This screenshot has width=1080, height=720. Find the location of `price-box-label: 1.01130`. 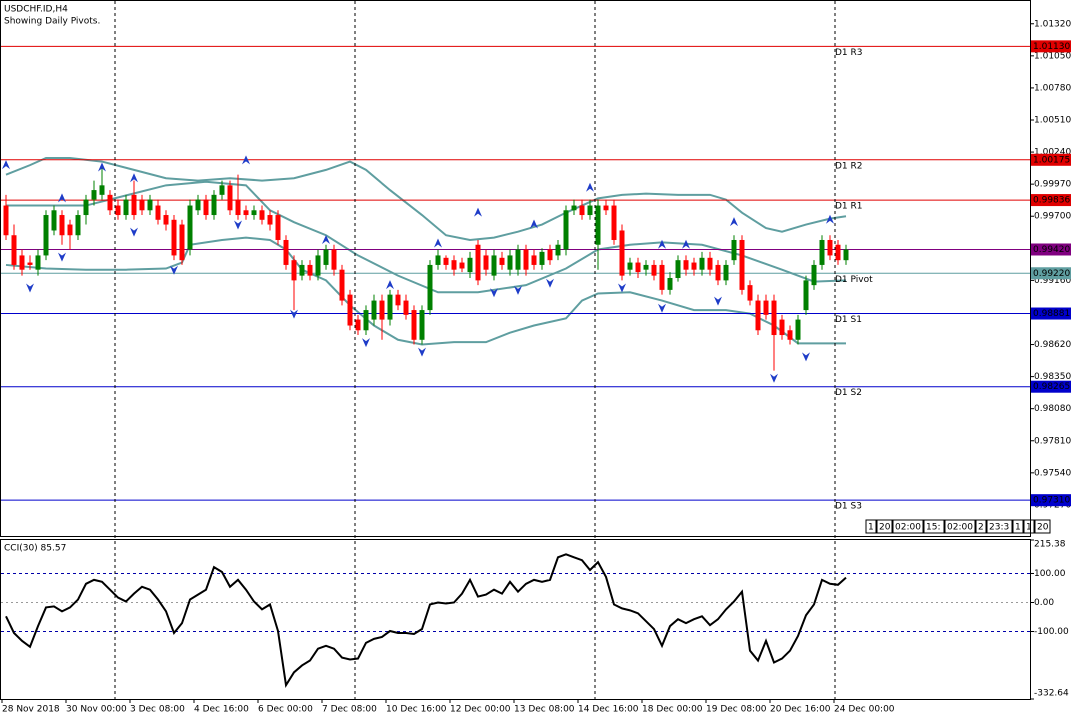

price-box-label: 1.01130 is located at coordinates (1051, 47).